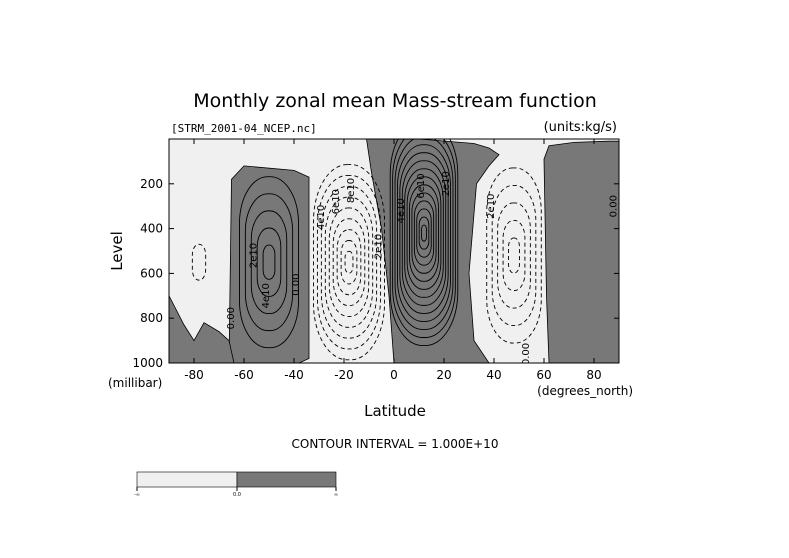 The width and height of the screenshot is (789, 558). I want to click on y-tick-label: 1000, so click(147, 363).